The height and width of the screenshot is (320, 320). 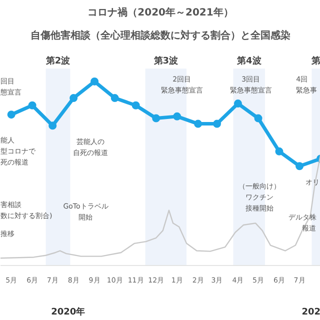 I want to click on band-label: 第3波, so click(x=166, y=61).